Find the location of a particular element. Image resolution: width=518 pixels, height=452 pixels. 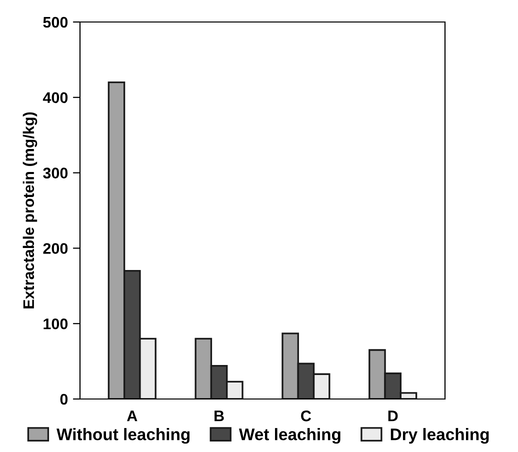

y-tick-label: 400 is located at coordinates (55, 98).